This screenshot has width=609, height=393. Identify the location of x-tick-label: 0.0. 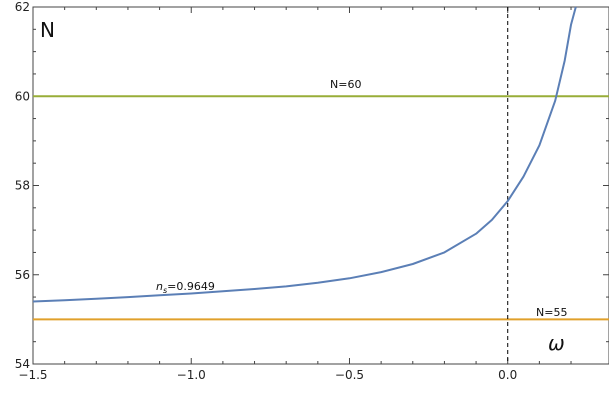
(507, 375).